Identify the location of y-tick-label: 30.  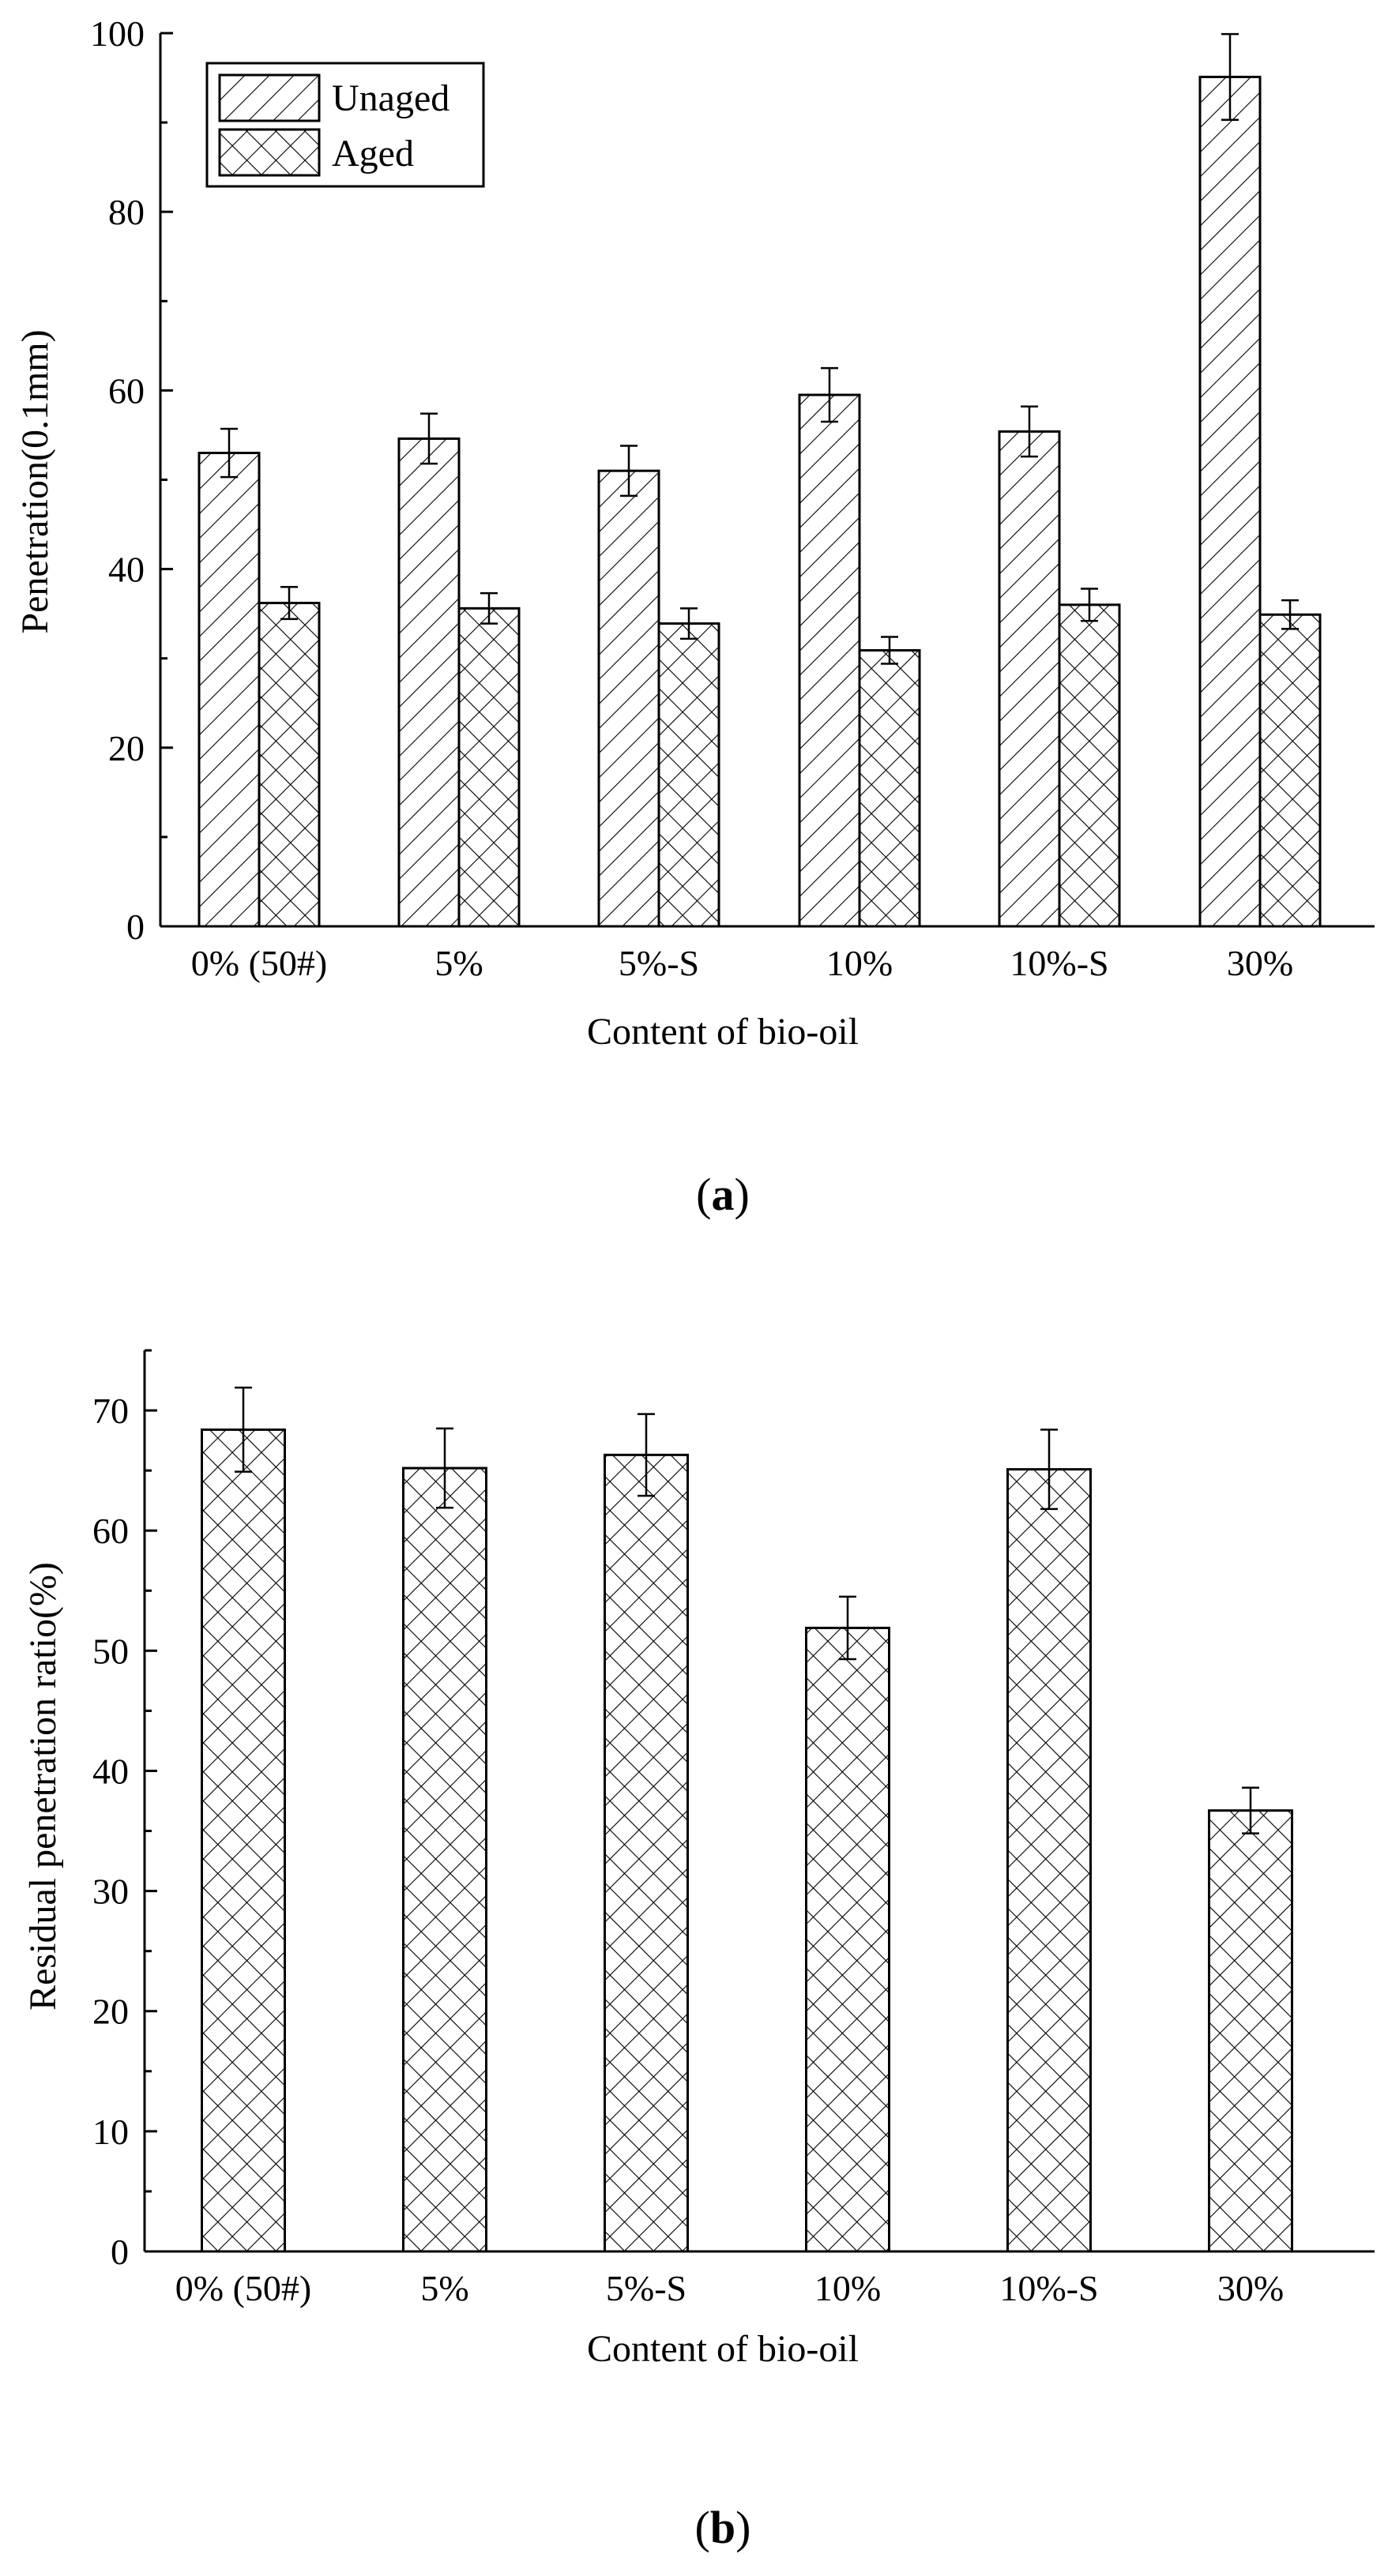
(110, 1892).